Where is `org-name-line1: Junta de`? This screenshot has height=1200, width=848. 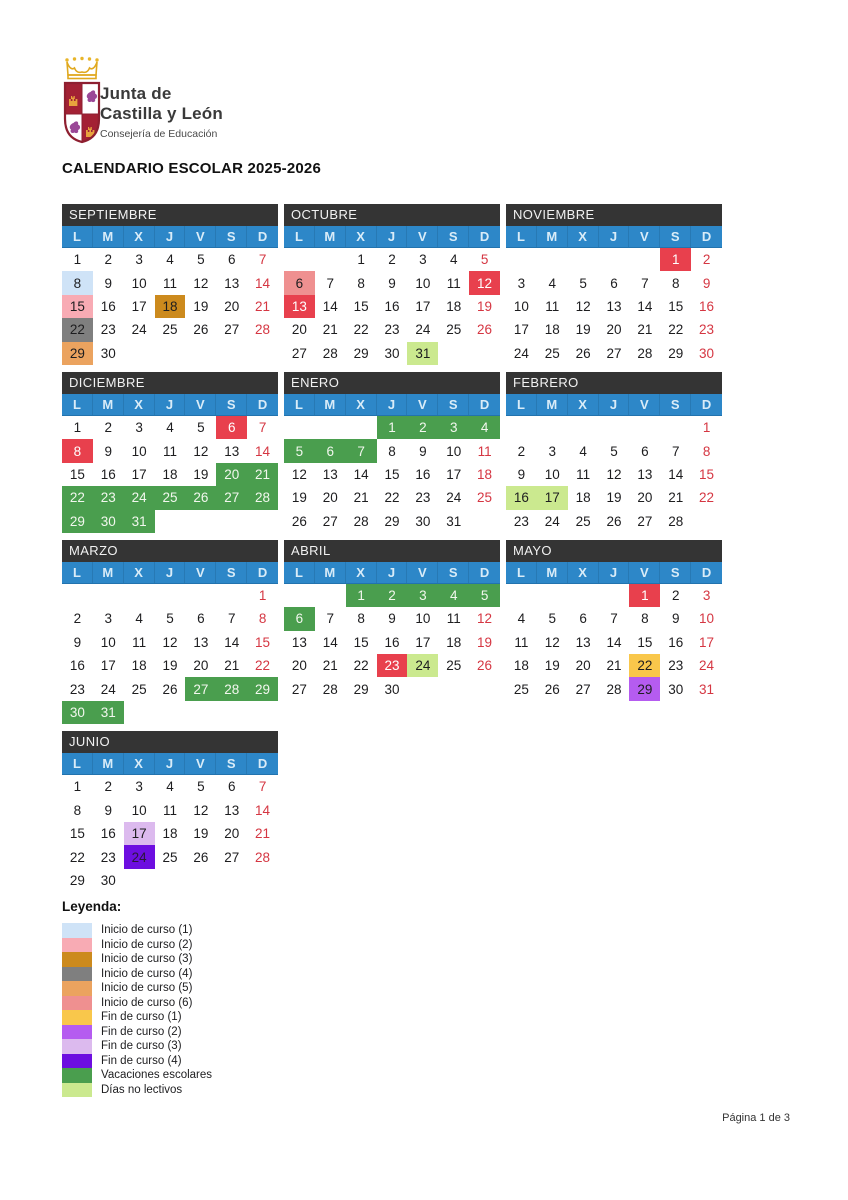 org-name-line1: Junta de is located at coordinates (136, 93).